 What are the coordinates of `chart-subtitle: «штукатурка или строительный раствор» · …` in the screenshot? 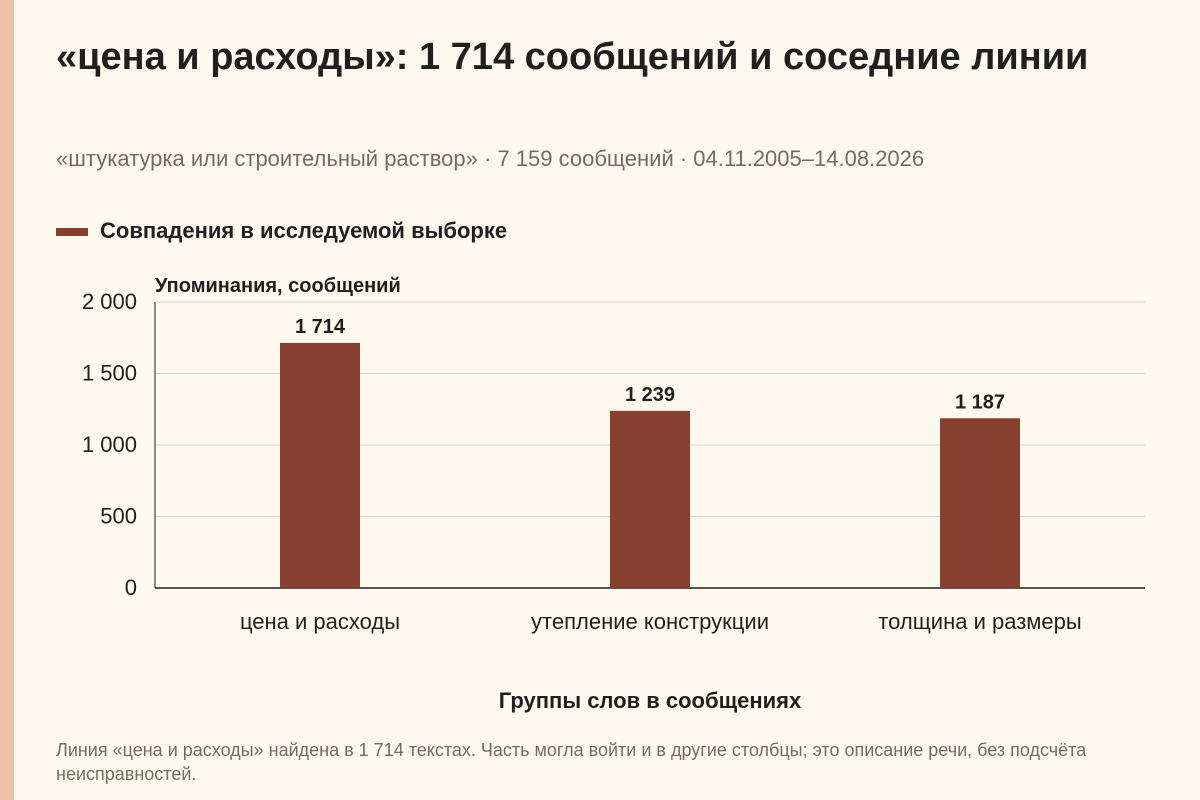 It's located at (490, 158).